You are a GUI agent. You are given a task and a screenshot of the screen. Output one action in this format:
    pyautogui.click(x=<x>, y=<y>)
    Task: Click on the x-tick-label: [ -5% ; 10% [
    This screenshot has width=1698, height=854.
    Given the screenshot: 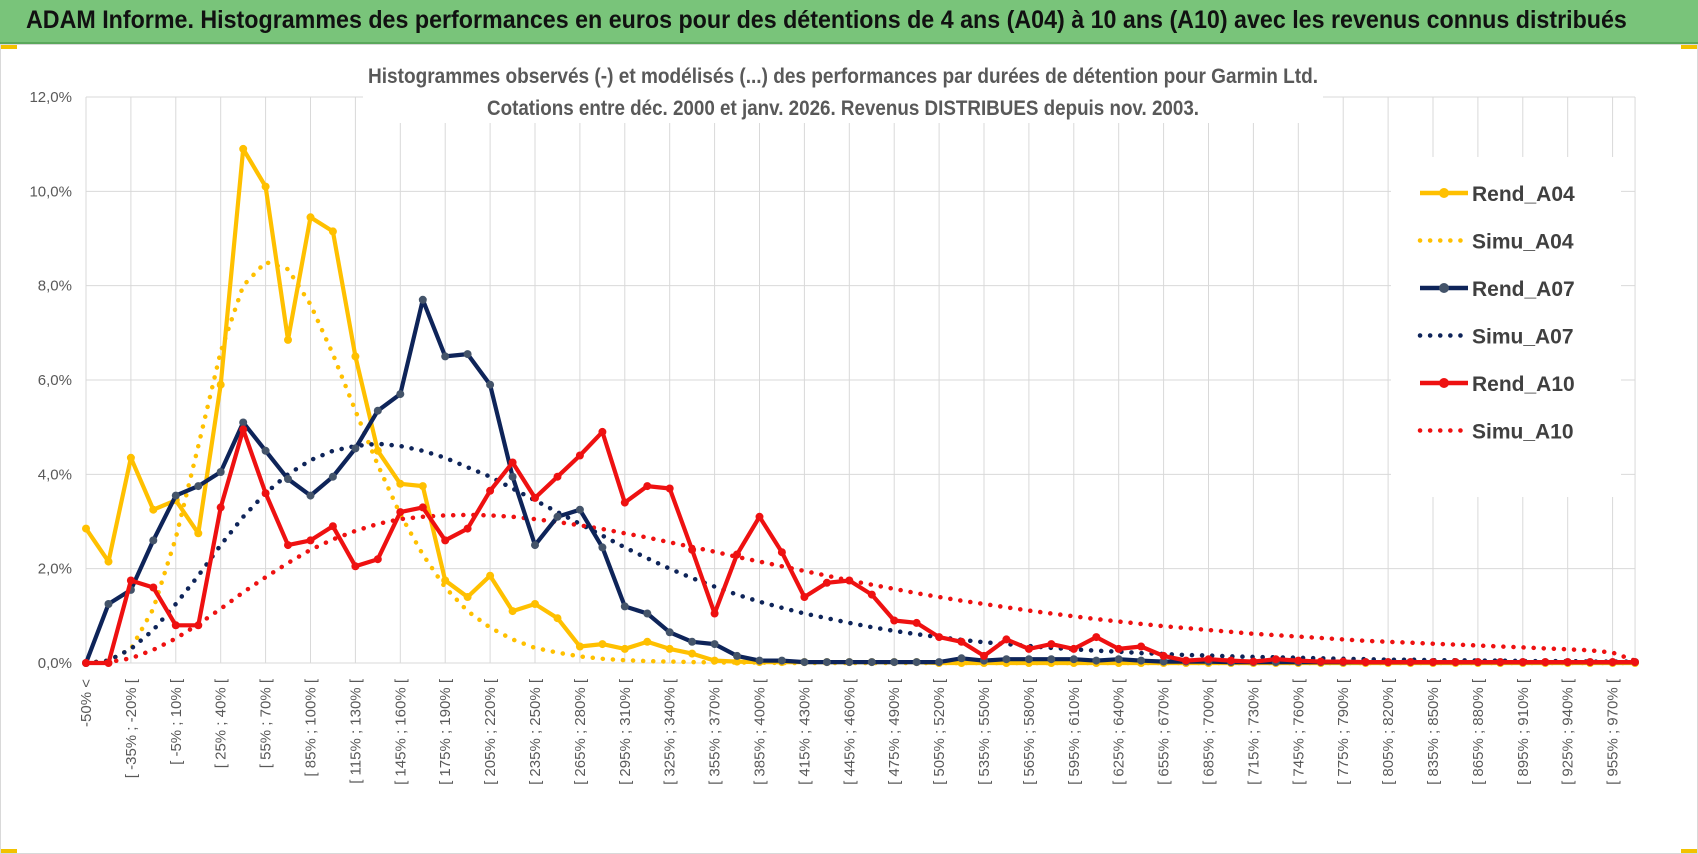 What is the action you would take?
    pyautogui.click(x=176, y=721)
    